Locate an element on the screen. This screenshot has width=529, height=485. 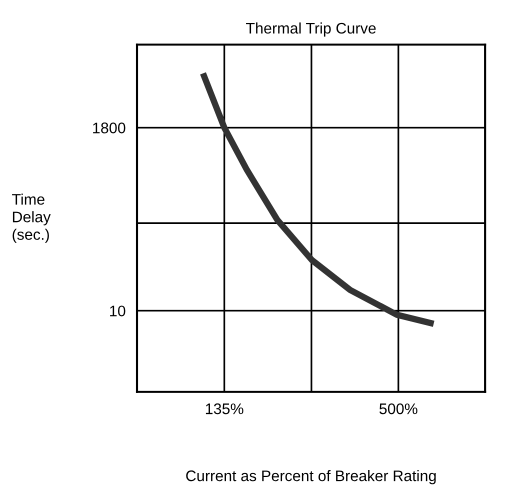
y-tick-label: 10 is located at coordinates (118, 311).